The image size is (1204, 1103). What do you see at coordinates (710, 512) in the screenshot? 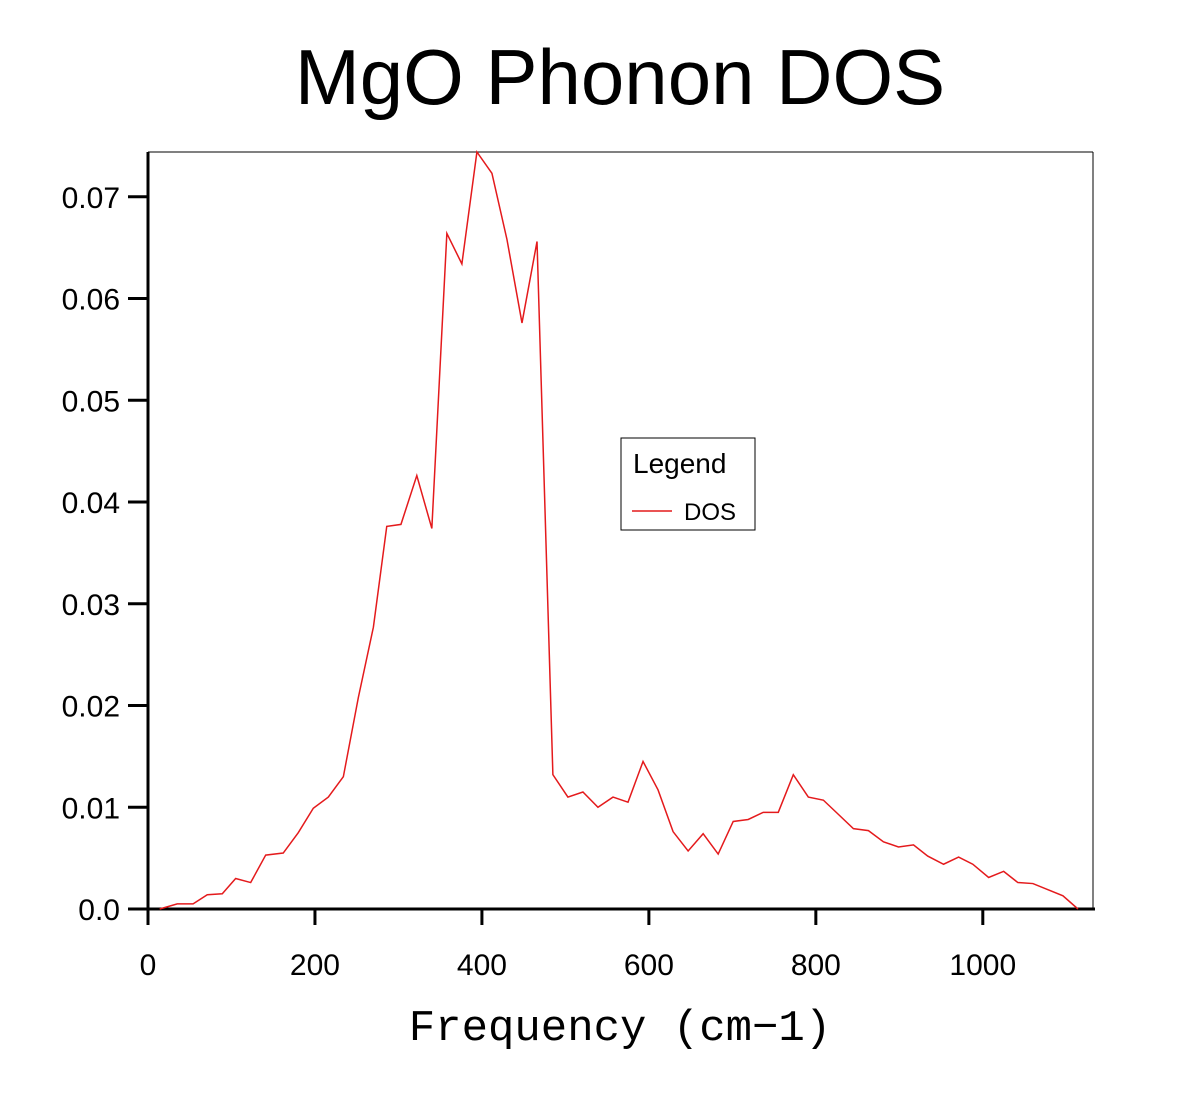
I see `legend-label: DOS` at bounding box center [710, 512].